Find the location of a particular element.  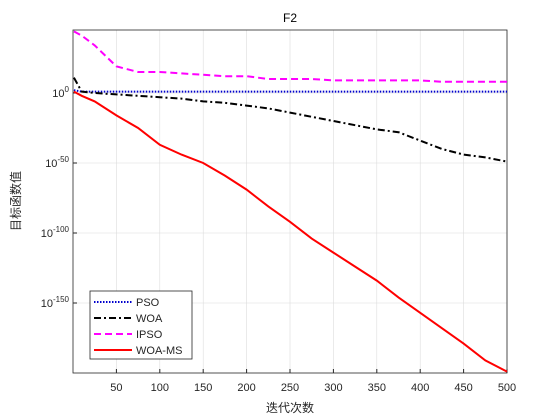

x-tick-label: 150 is located at coordinates (203, 388).